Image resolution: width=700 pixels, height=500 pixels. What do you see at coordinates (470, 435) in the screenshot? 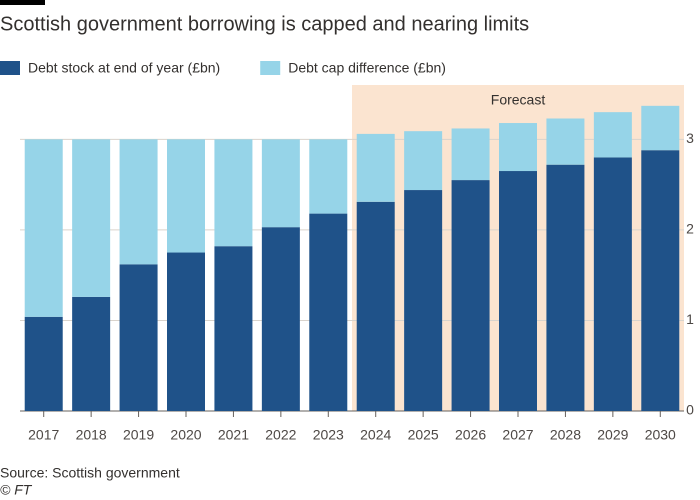
I see `x-tick-label: 2026` at bounding box center [470, 435].